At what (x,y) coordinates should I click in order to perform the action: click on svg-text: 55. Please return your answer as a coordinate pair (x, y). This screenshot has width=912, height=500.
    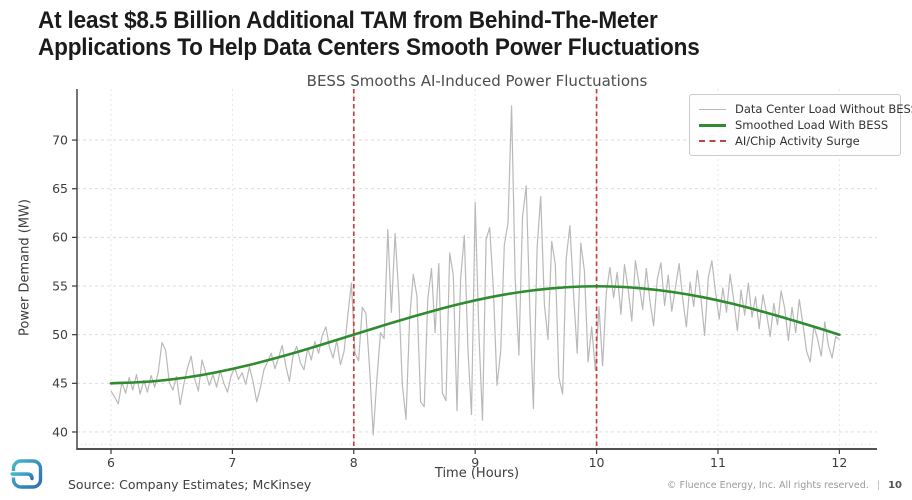
    Looking at the image, I should click on (60, 285).